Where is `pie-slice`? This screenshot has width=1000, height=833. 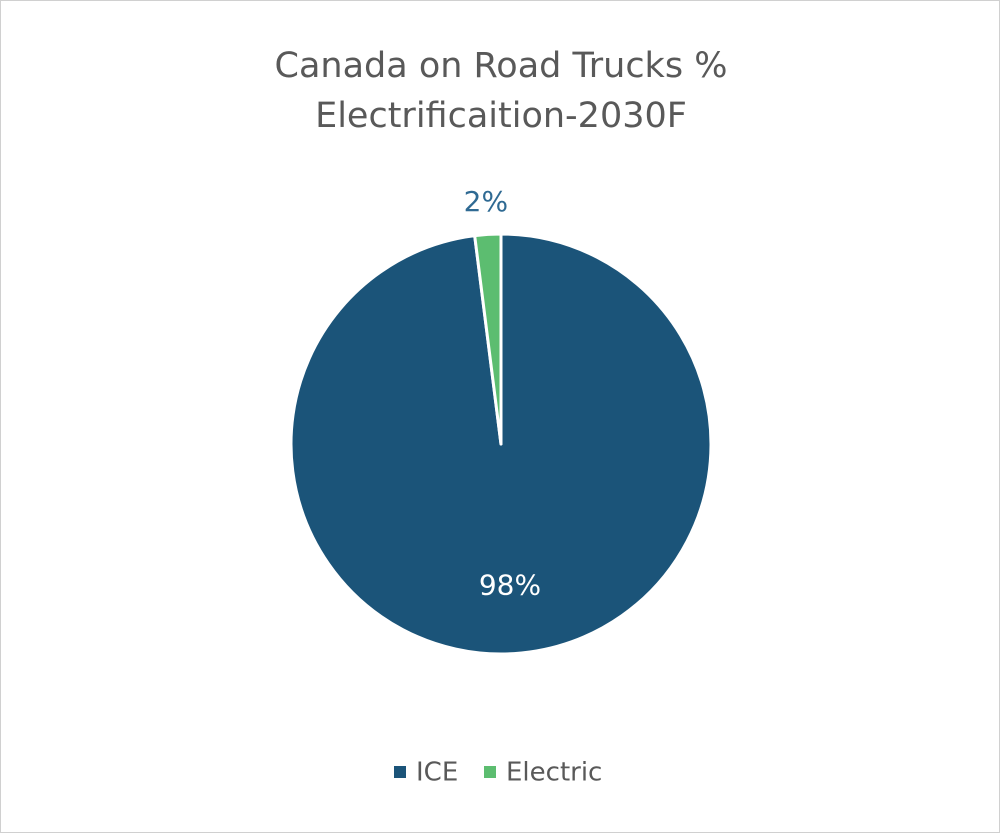
pie-slice is located at coordinates (488, 339).